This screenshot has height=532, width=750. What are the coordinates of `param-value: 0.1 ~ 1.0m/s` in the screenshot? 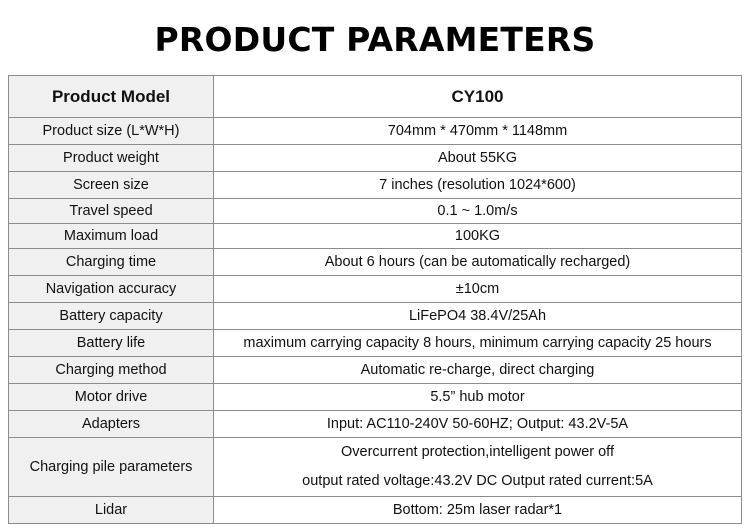 It's located at (477, 211).